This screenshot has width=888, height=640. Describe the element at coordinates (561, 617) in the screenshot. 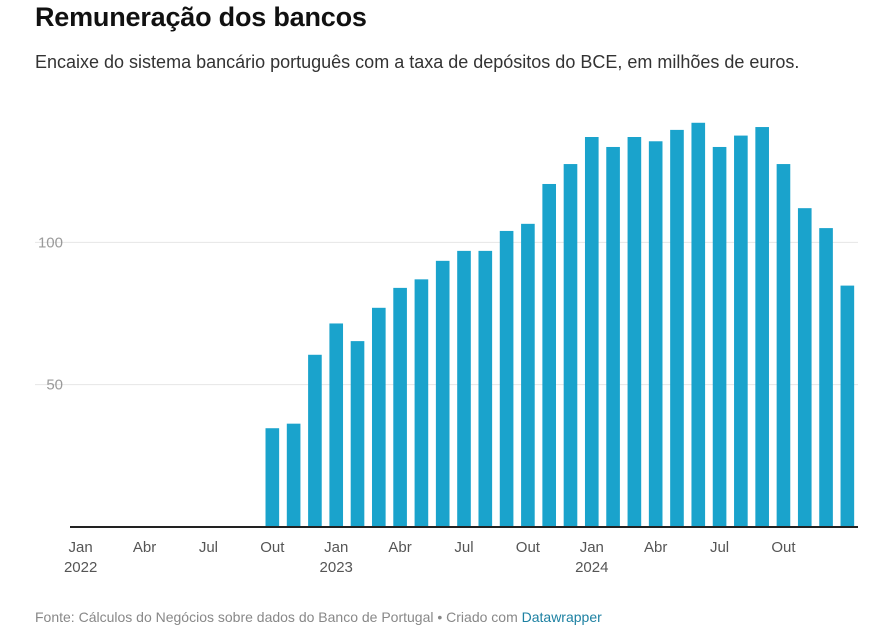

I see `datawrapper-link: Datawrapper` at that location.